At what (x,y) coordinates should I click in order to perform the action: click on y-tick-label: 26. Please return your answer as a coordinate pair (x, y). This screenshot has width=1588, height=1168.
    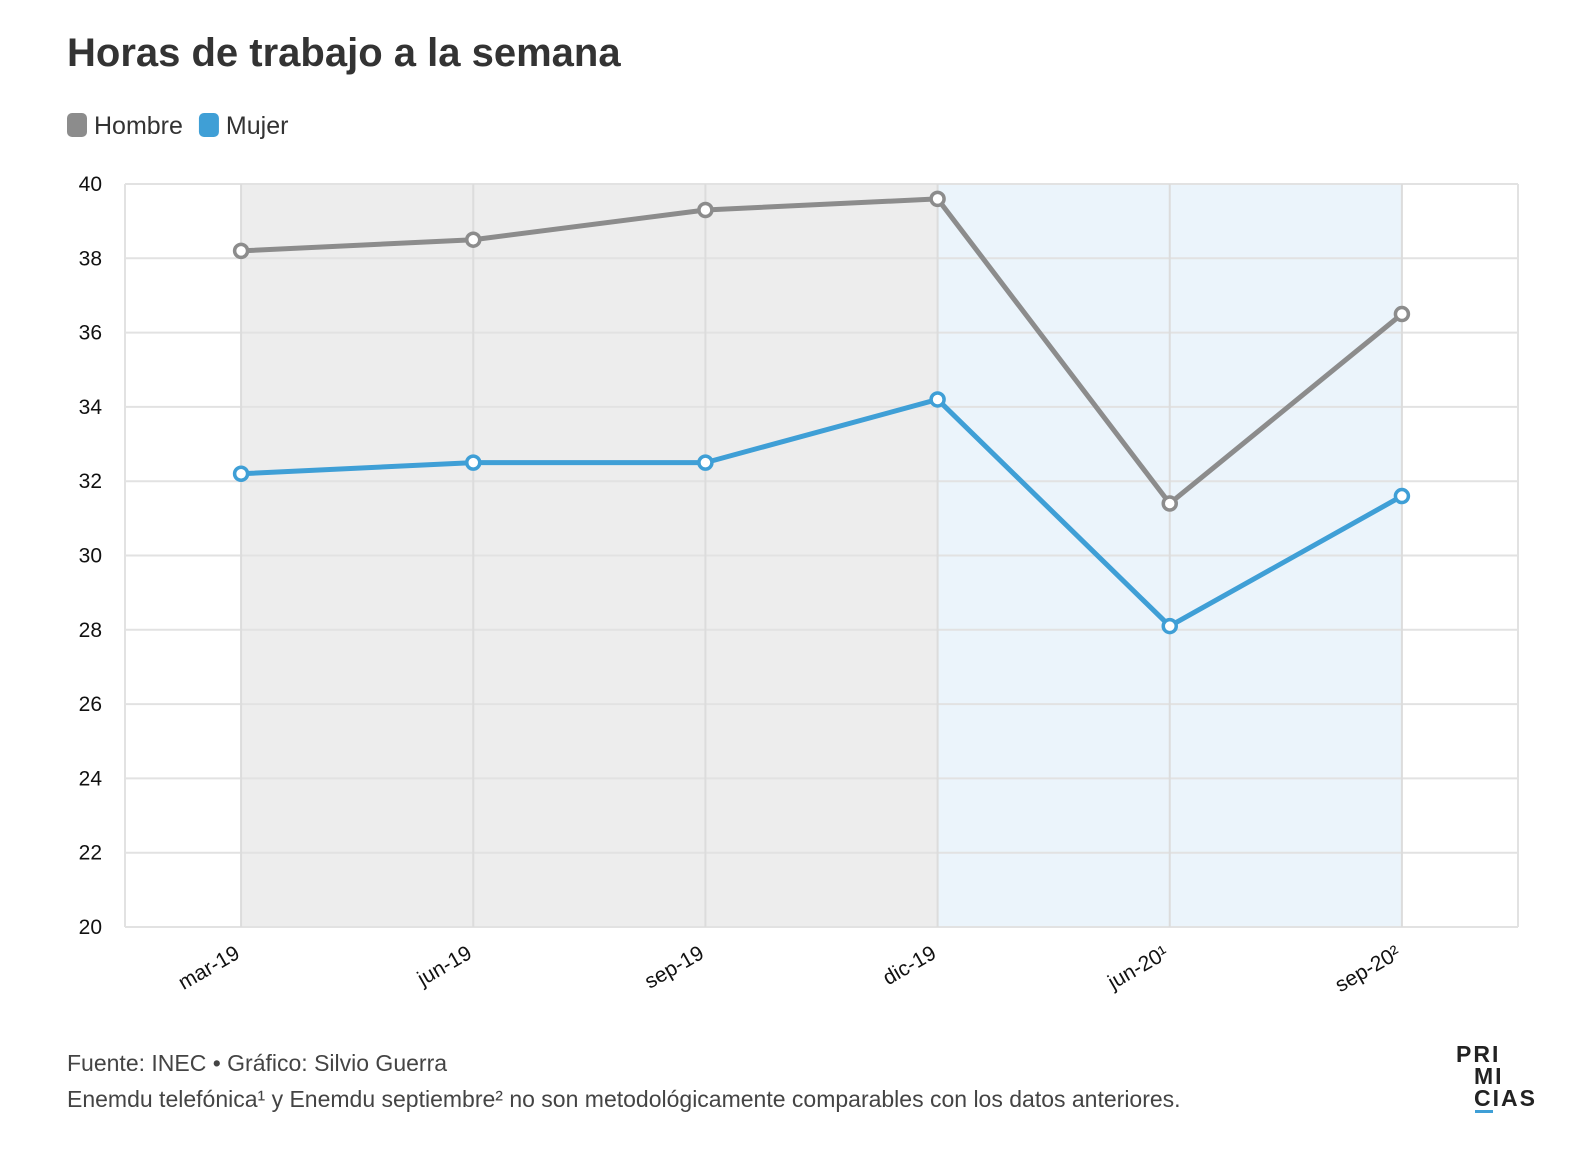
    Looking at the image, I should click on (90, 704).